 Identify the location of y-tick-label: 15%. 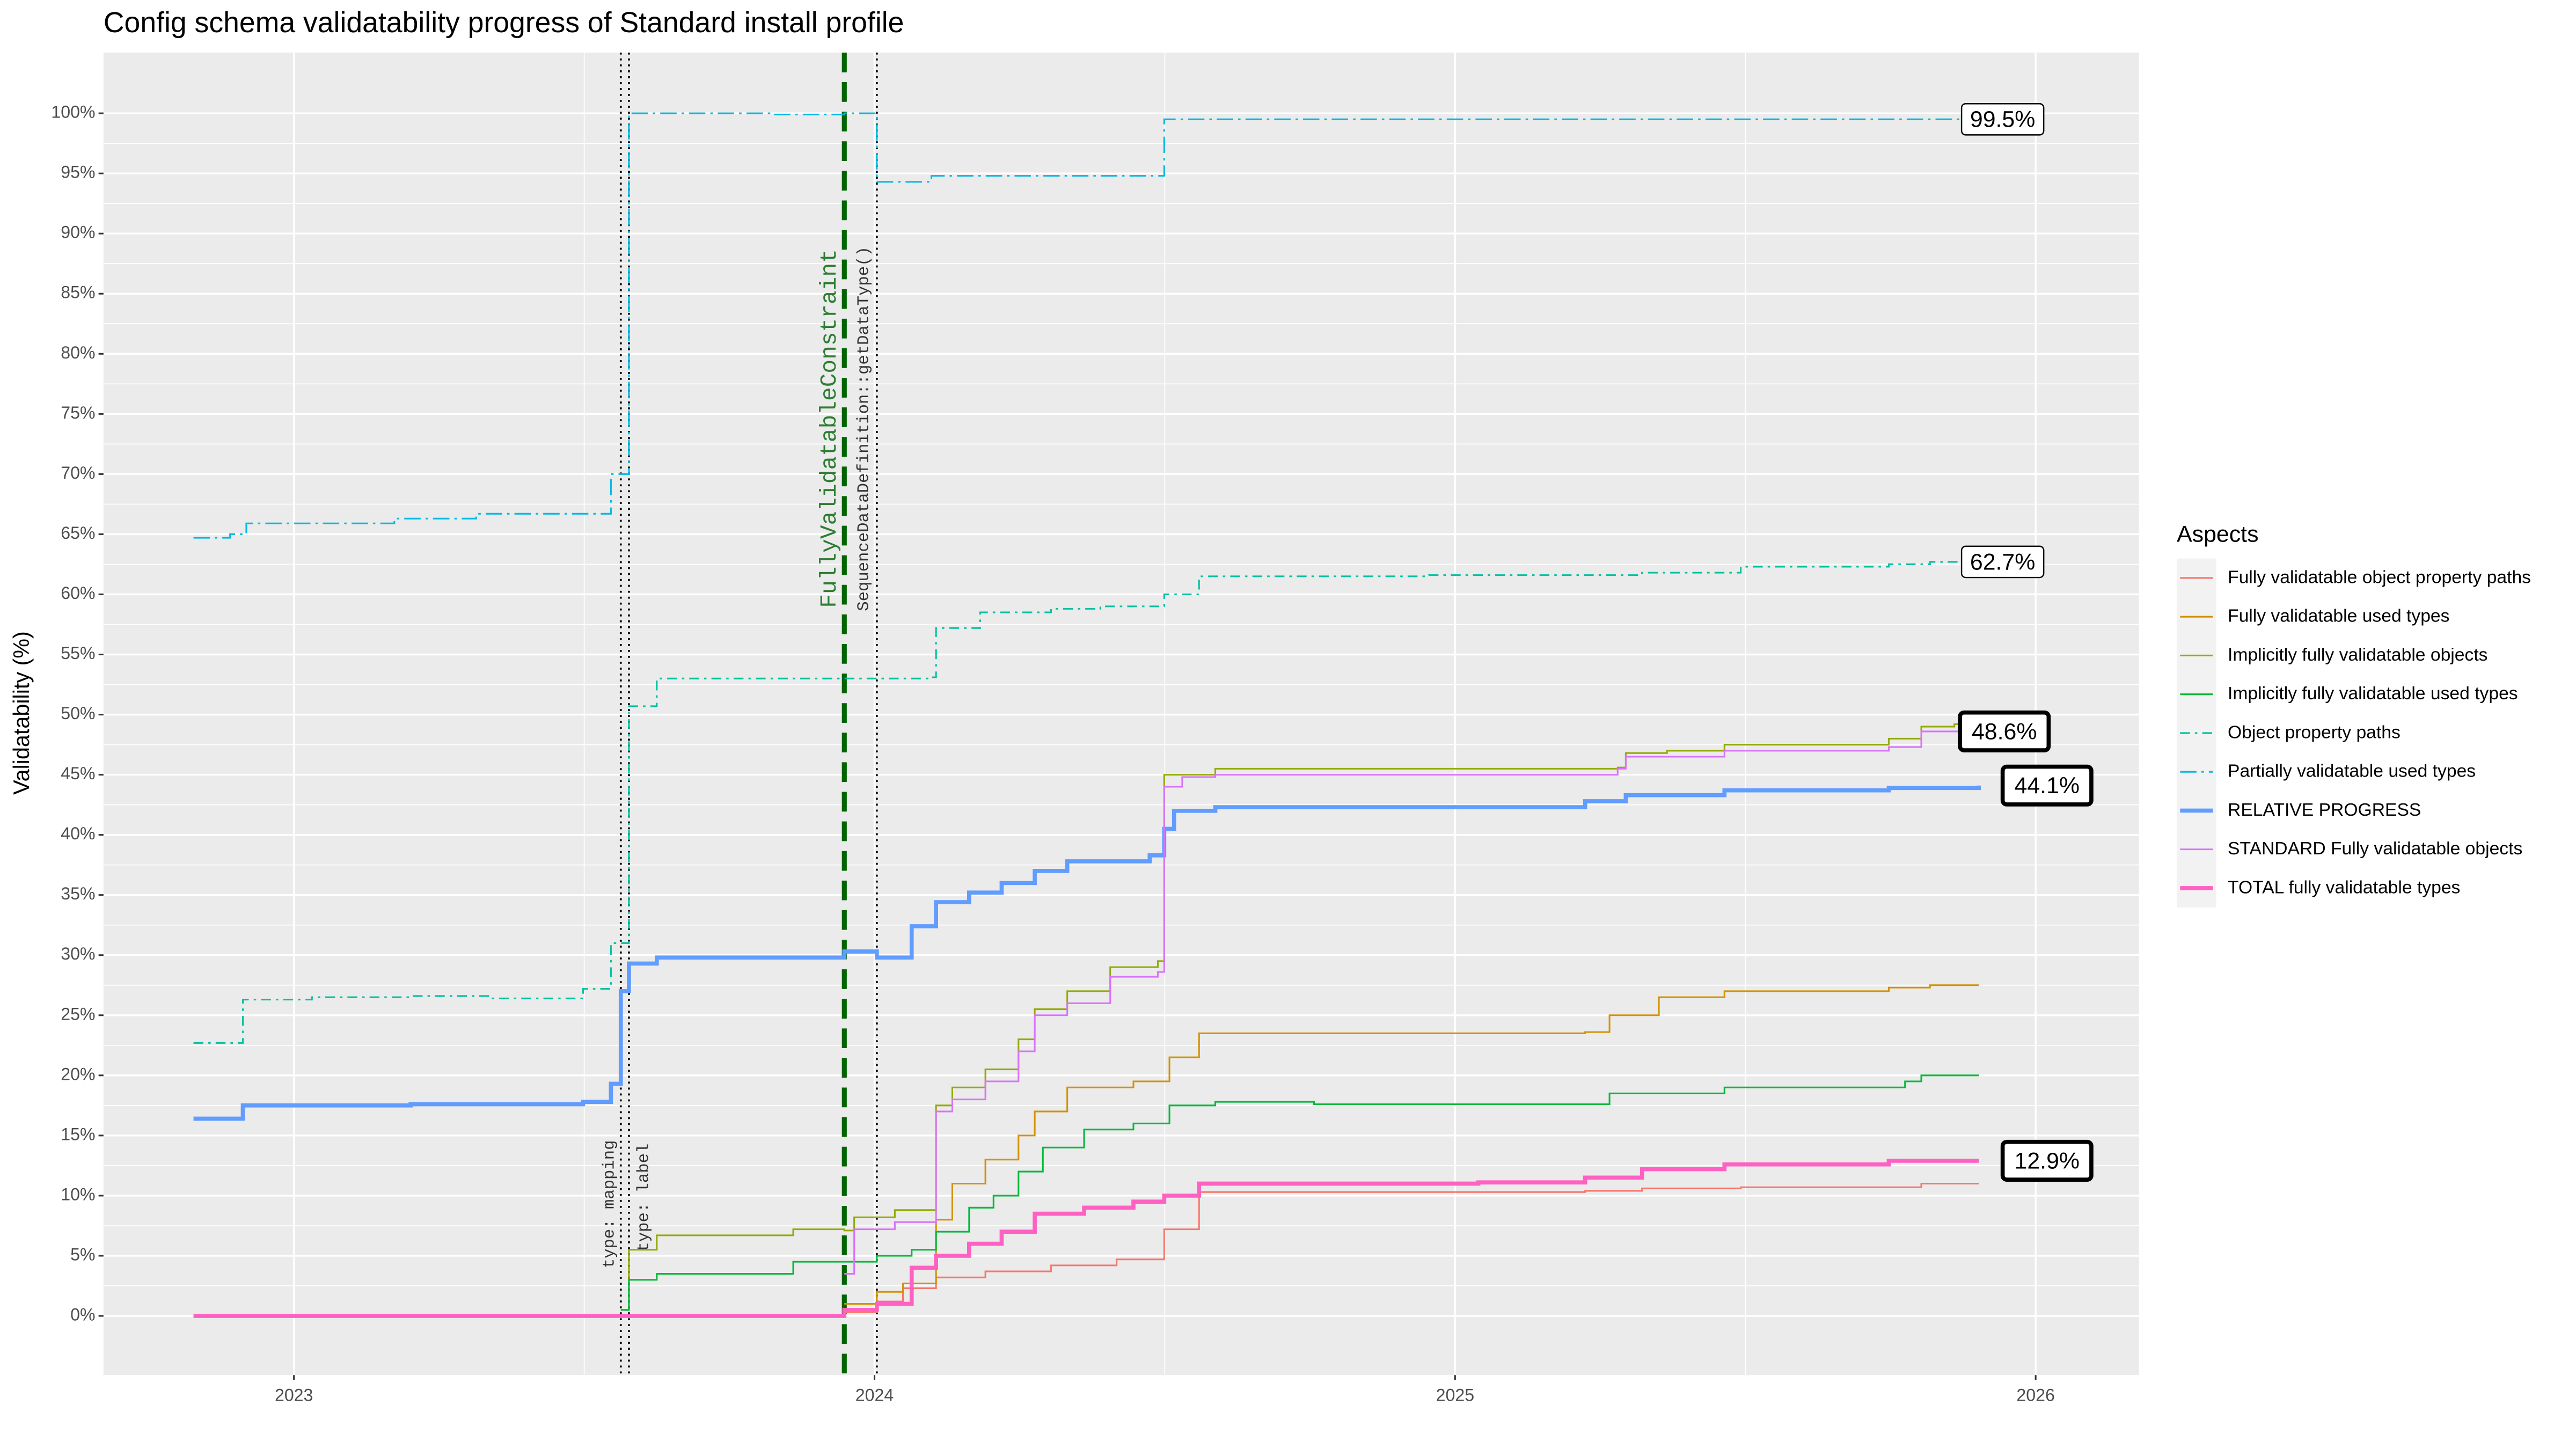
(78, 1134).